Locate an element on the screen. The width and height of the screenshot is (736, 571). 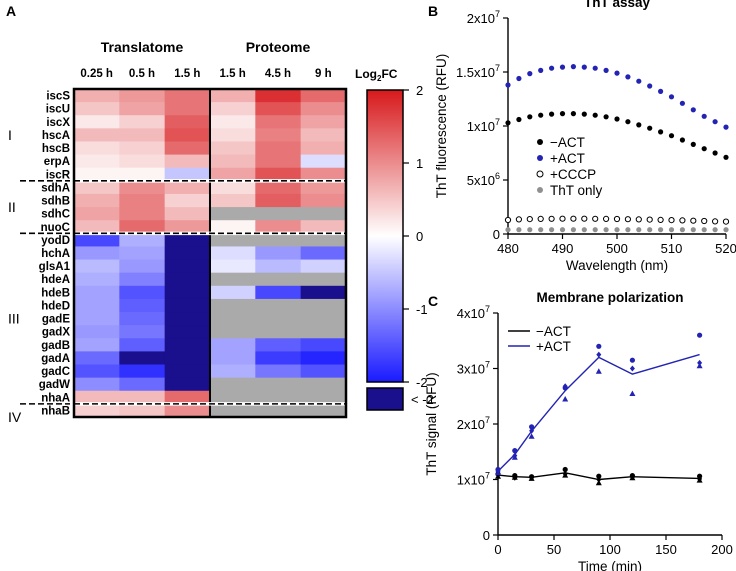
column-label: 1.5 h is located at coordinates (187, 74).